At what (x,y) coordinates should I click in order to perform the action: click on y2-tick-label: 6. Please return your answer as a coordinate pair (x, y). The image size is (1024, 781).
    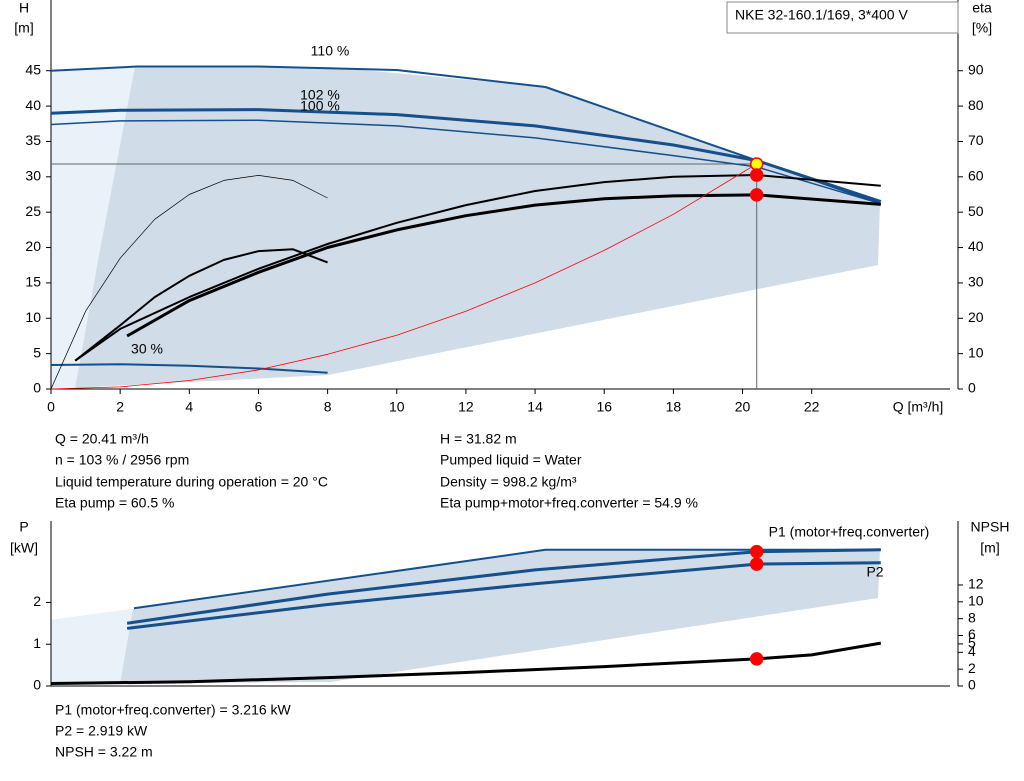
    Looking at the image, I should click on (972, 634).